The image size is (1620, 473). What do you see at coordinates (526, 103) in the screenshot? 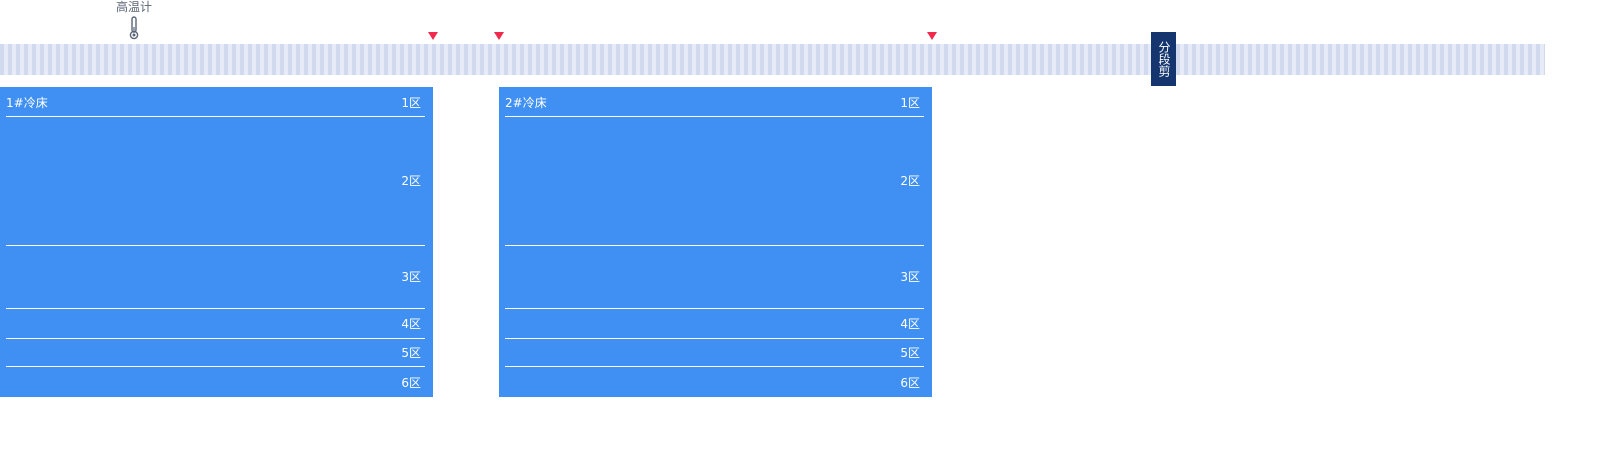
I see `cooling-bed-title: 2#冷床` at bounding box center [526, 103].